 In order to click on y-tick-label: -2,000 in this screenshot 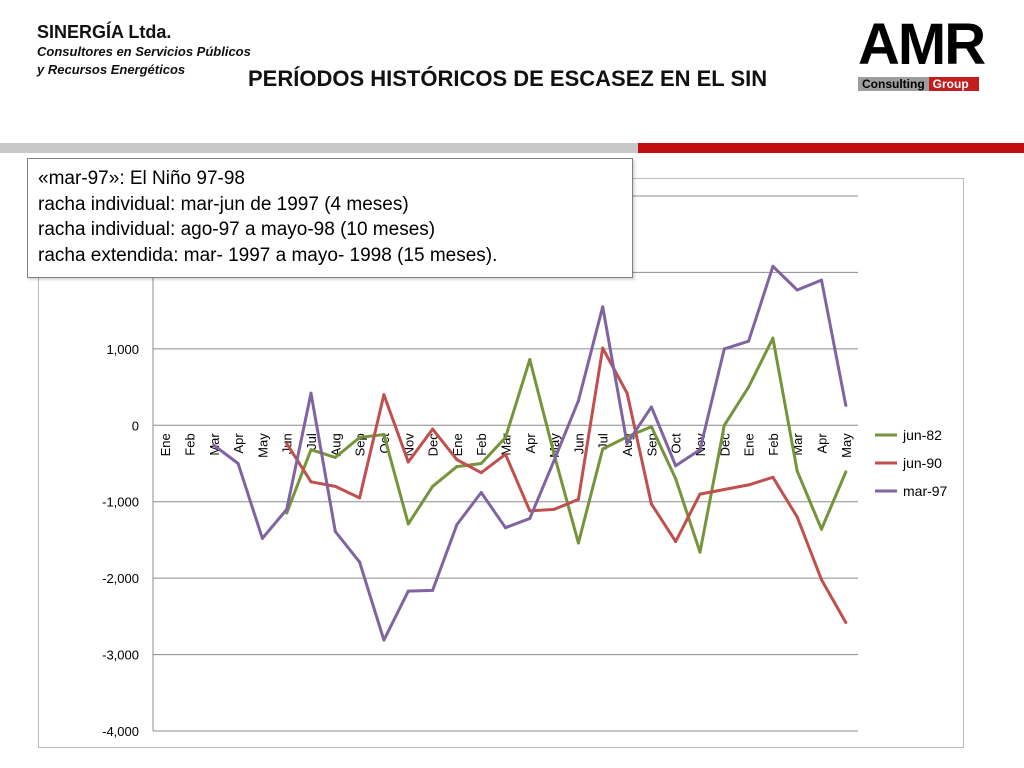, I will do `click(120, 578)`.